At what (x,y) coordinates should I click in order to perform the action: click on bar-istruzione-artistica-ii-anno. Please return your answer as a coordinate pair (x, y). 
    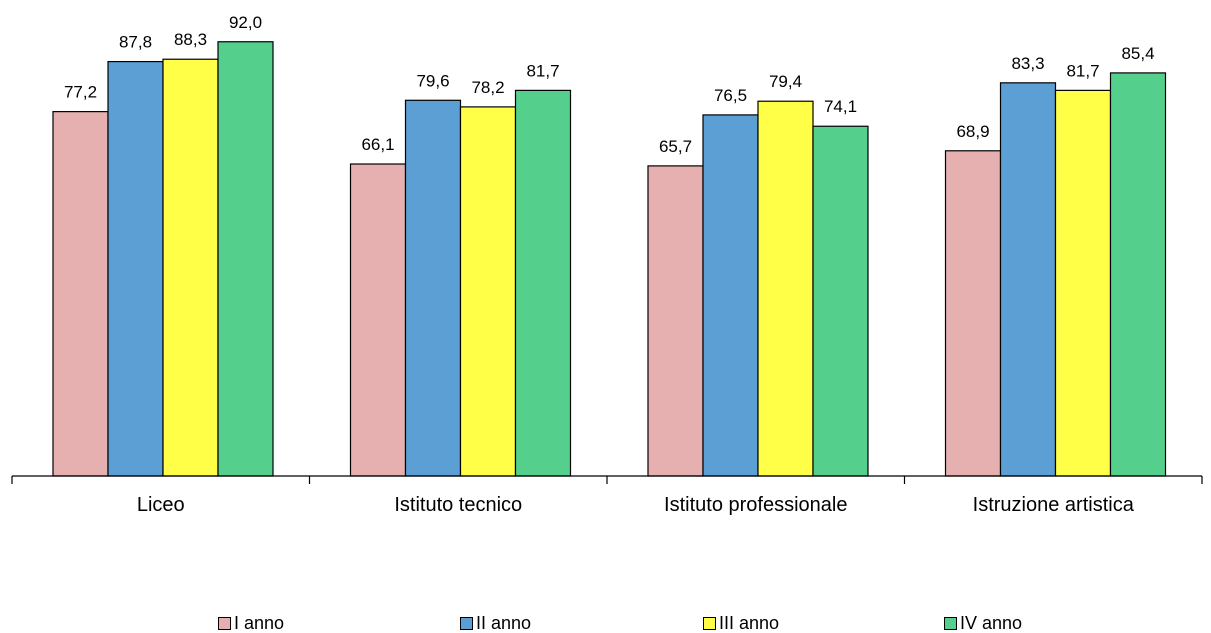
    Looking at the image, I should click on (1028, 279).